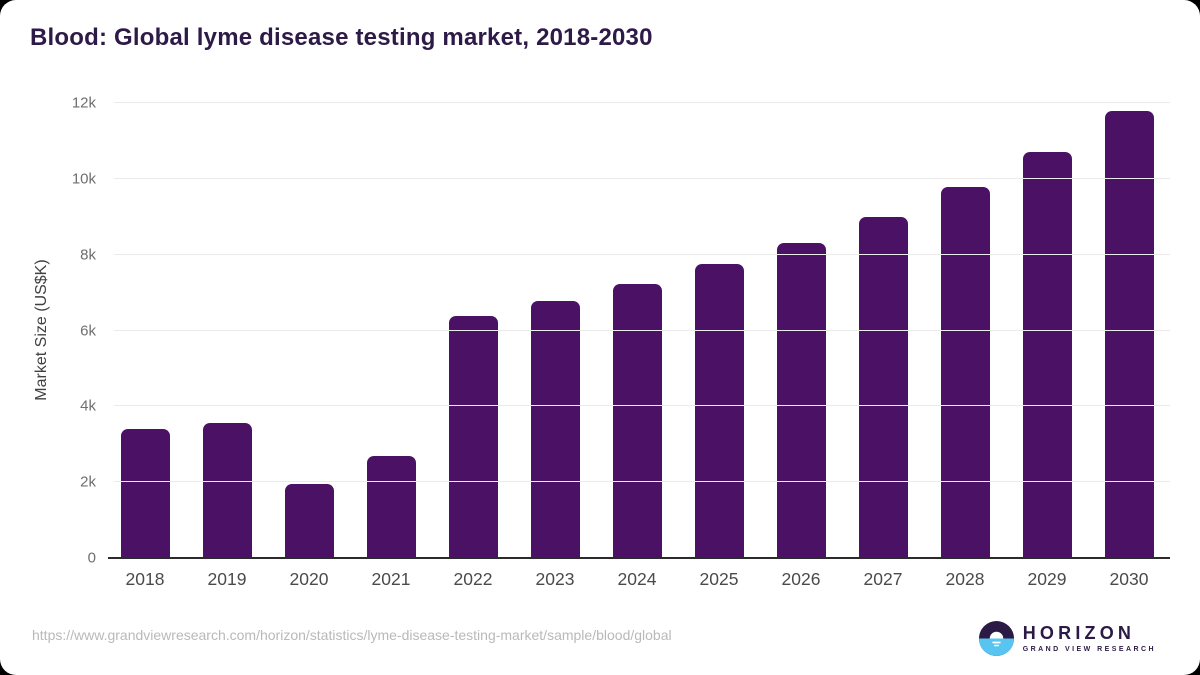  I want to click on bar-2020, so click(309, 521).